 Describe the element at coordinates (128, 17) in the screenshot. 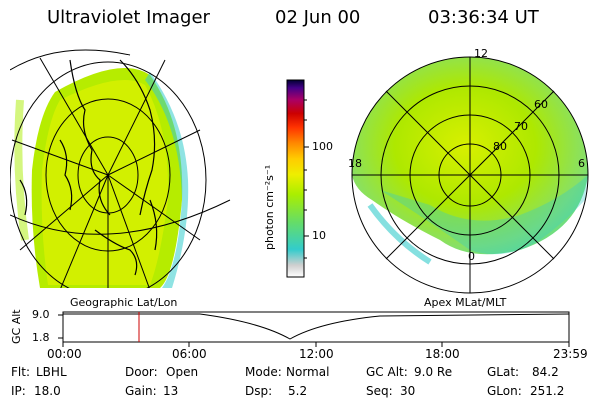

I see `app-title: Ultraviolet Imager` at that location.